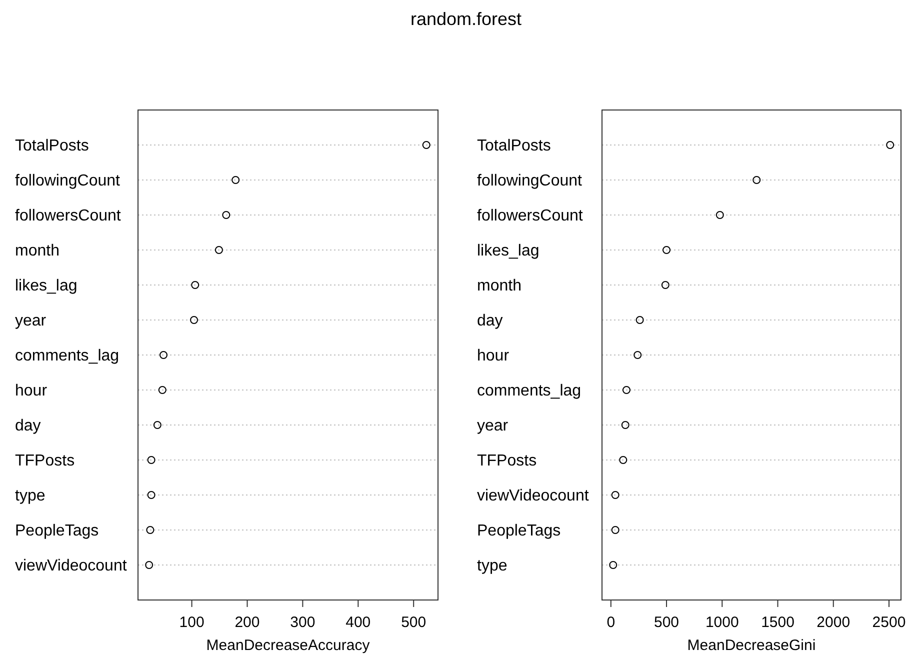 This screenshot has height=664, width=911. What do you see at coordinates (191, 622) in the screenshot?
I see `x-tick-label: 100` at bounding box center [191, 622].